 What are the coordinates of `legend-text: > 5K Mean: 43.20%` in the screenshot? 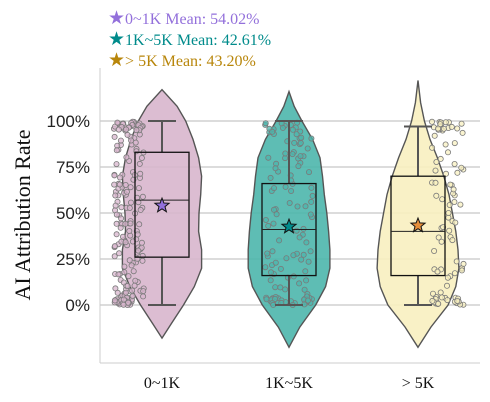 It's located at (190, 61).